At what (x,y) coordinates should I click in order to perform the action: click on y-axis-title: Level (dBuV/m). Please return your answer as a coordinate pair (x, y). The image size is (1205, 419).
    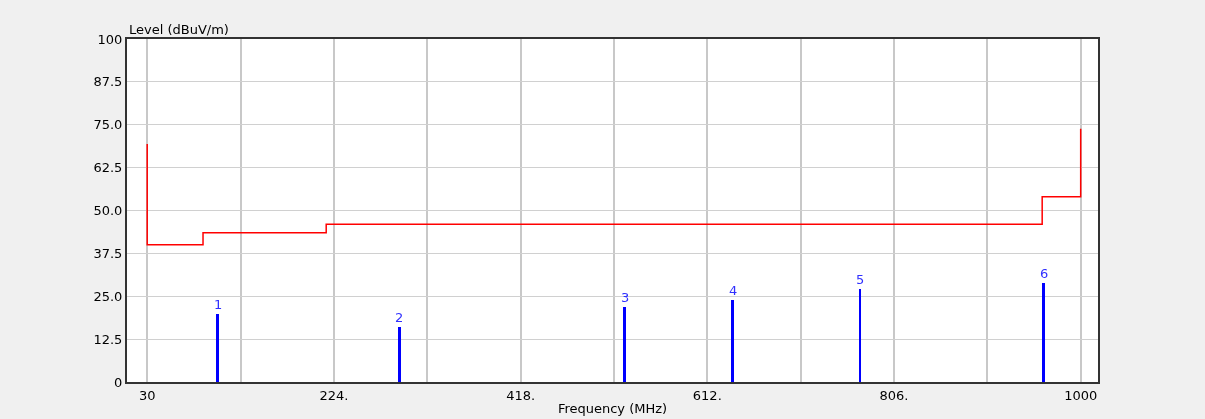
    Looking at the image, I should click on (179, 29).